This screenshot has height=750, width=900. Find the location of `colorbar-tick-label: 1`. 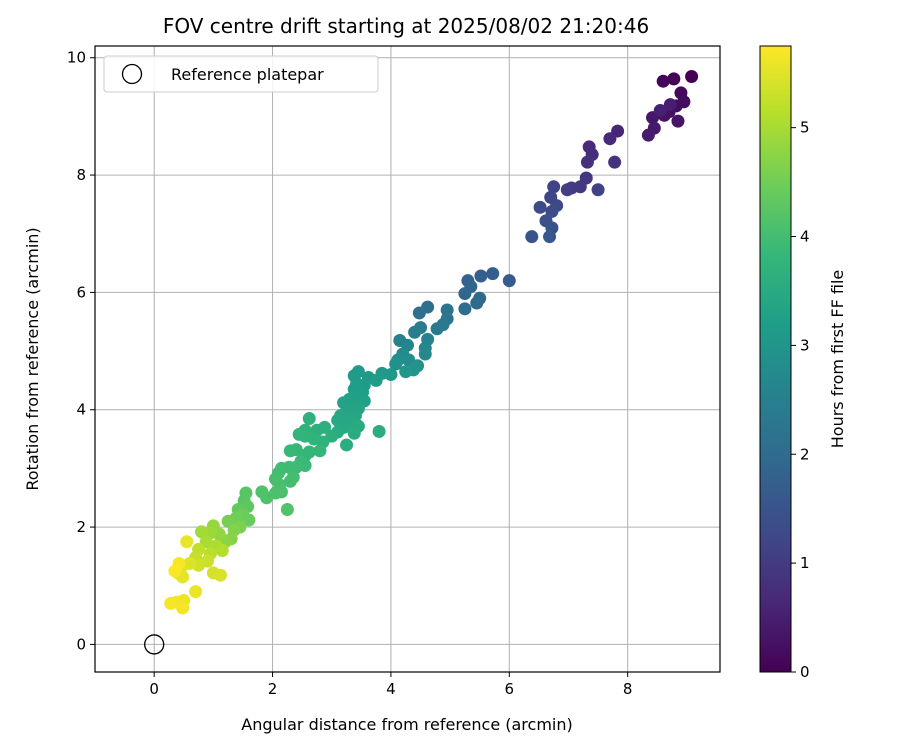

colorbar-tick-label: 1 is located at coordinates (805, 563).